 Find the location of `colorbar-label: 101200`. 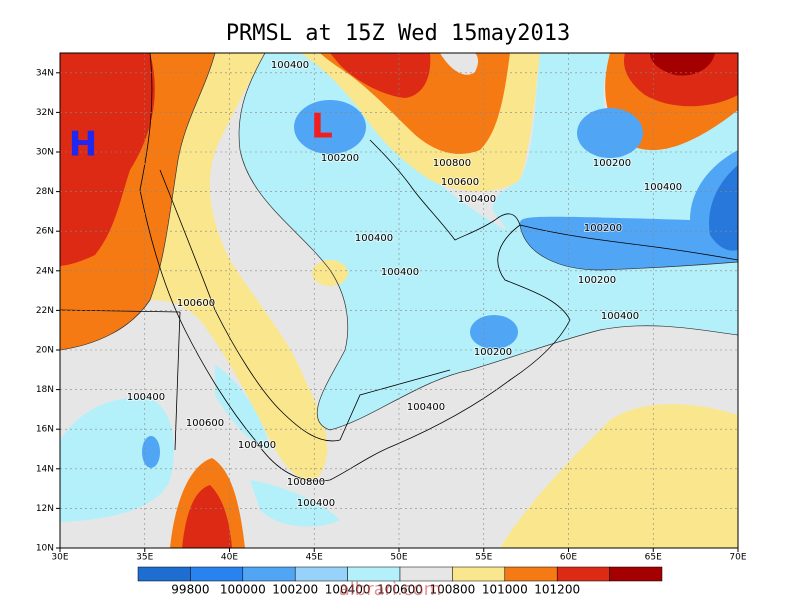

colorbar-label: 101200 is located at coordinates (557, 590).